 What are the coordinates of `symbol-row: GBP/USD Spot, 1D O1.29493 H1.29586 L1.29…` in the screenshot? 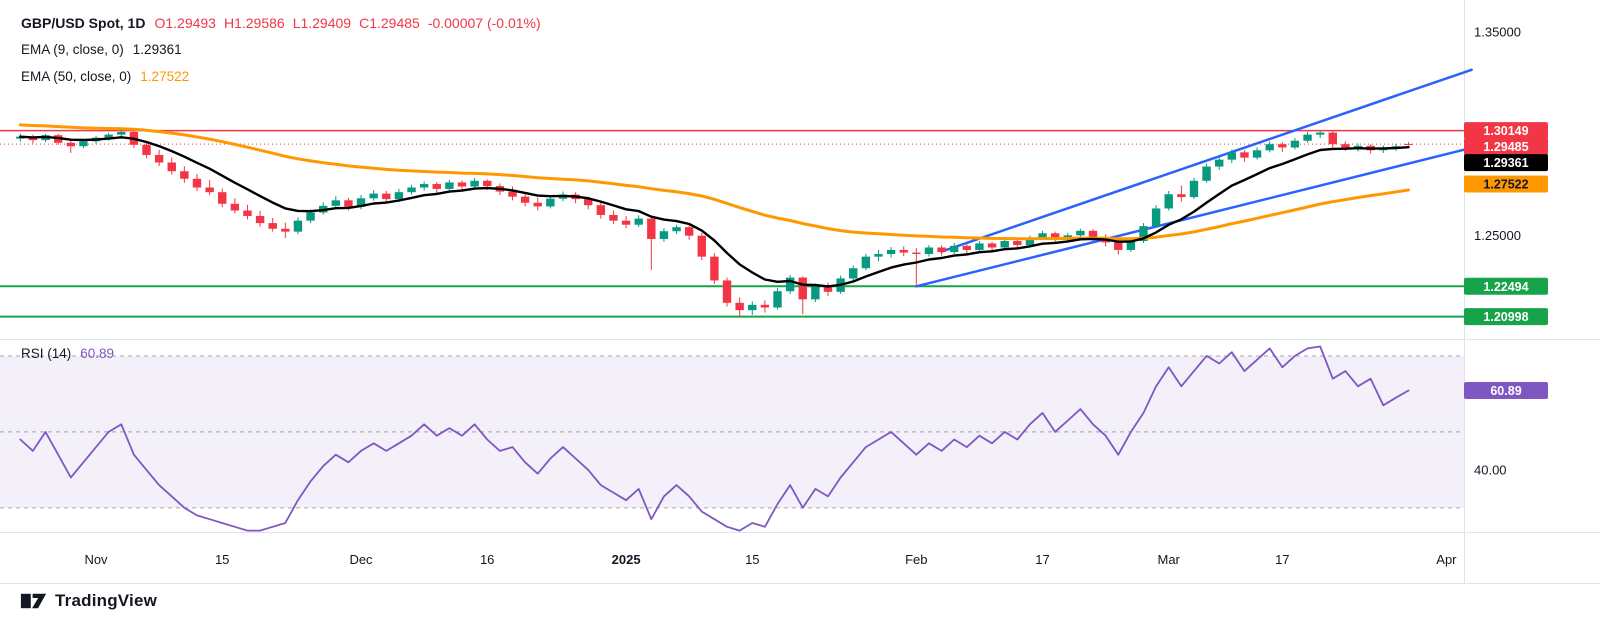 It's located at (281, 22).